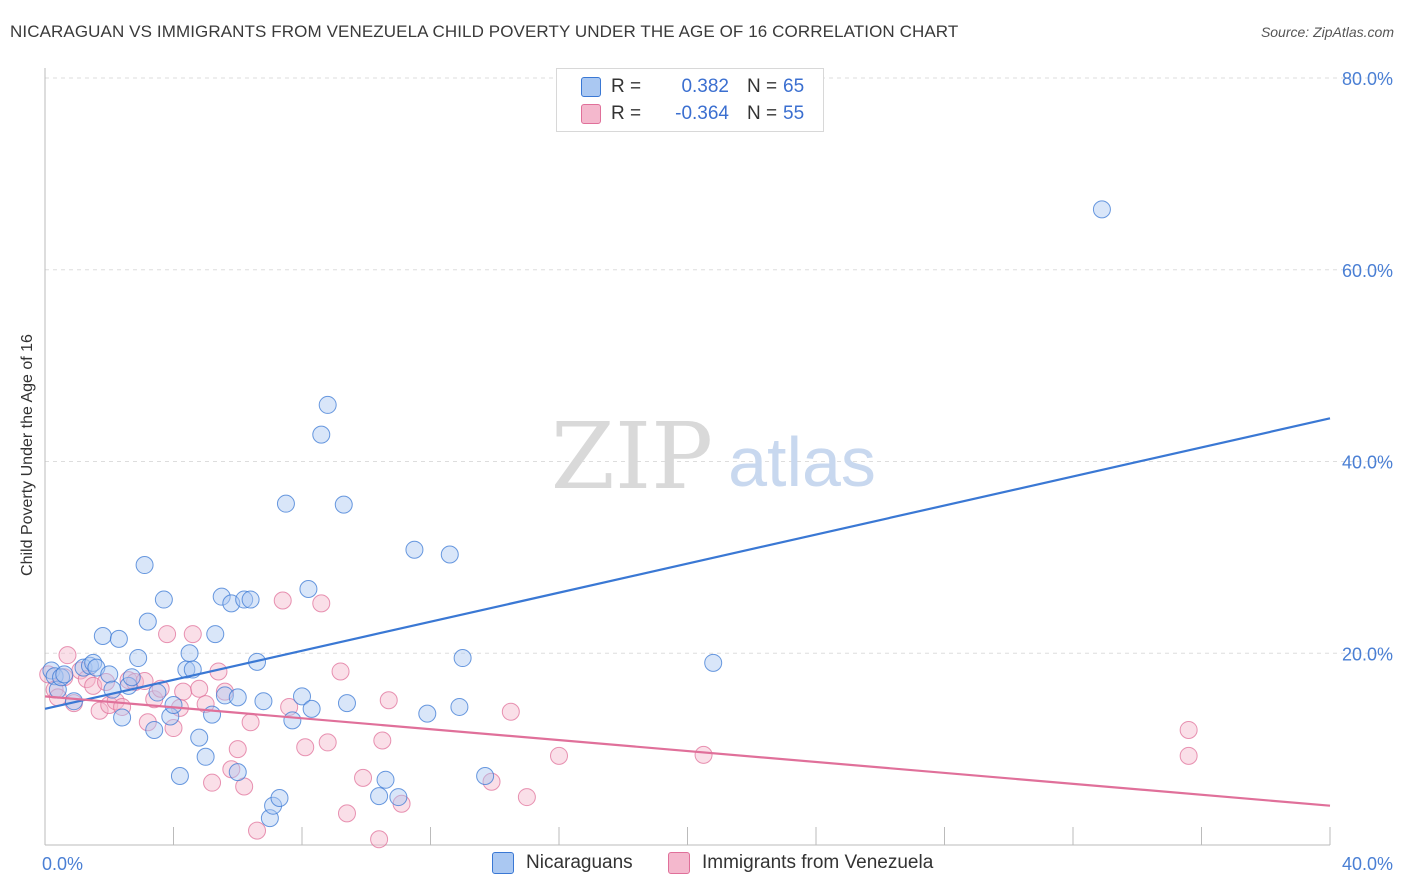 This screenshot has height=892, width=1406. What do you see at coordinates (705, 86) in the screenshot?
I see `legend-r-value: 0.382` at bounding box center [705, 86].